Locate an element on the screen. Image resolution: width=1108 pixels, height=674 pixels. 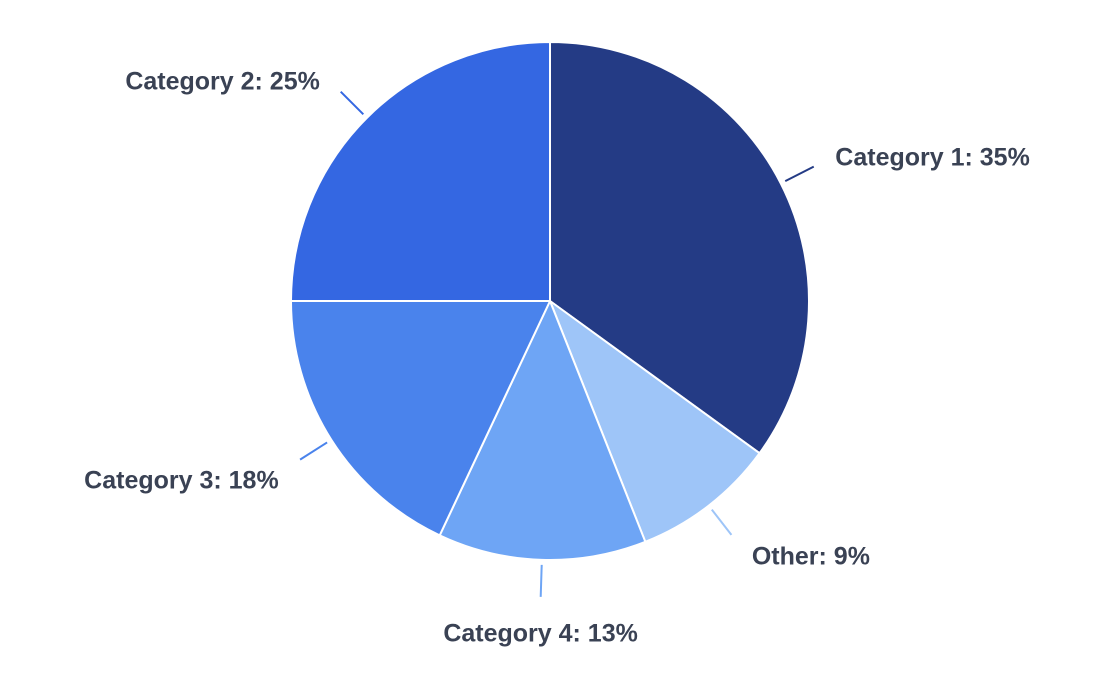
pie-slice-other is located at coordinates (655, 421).